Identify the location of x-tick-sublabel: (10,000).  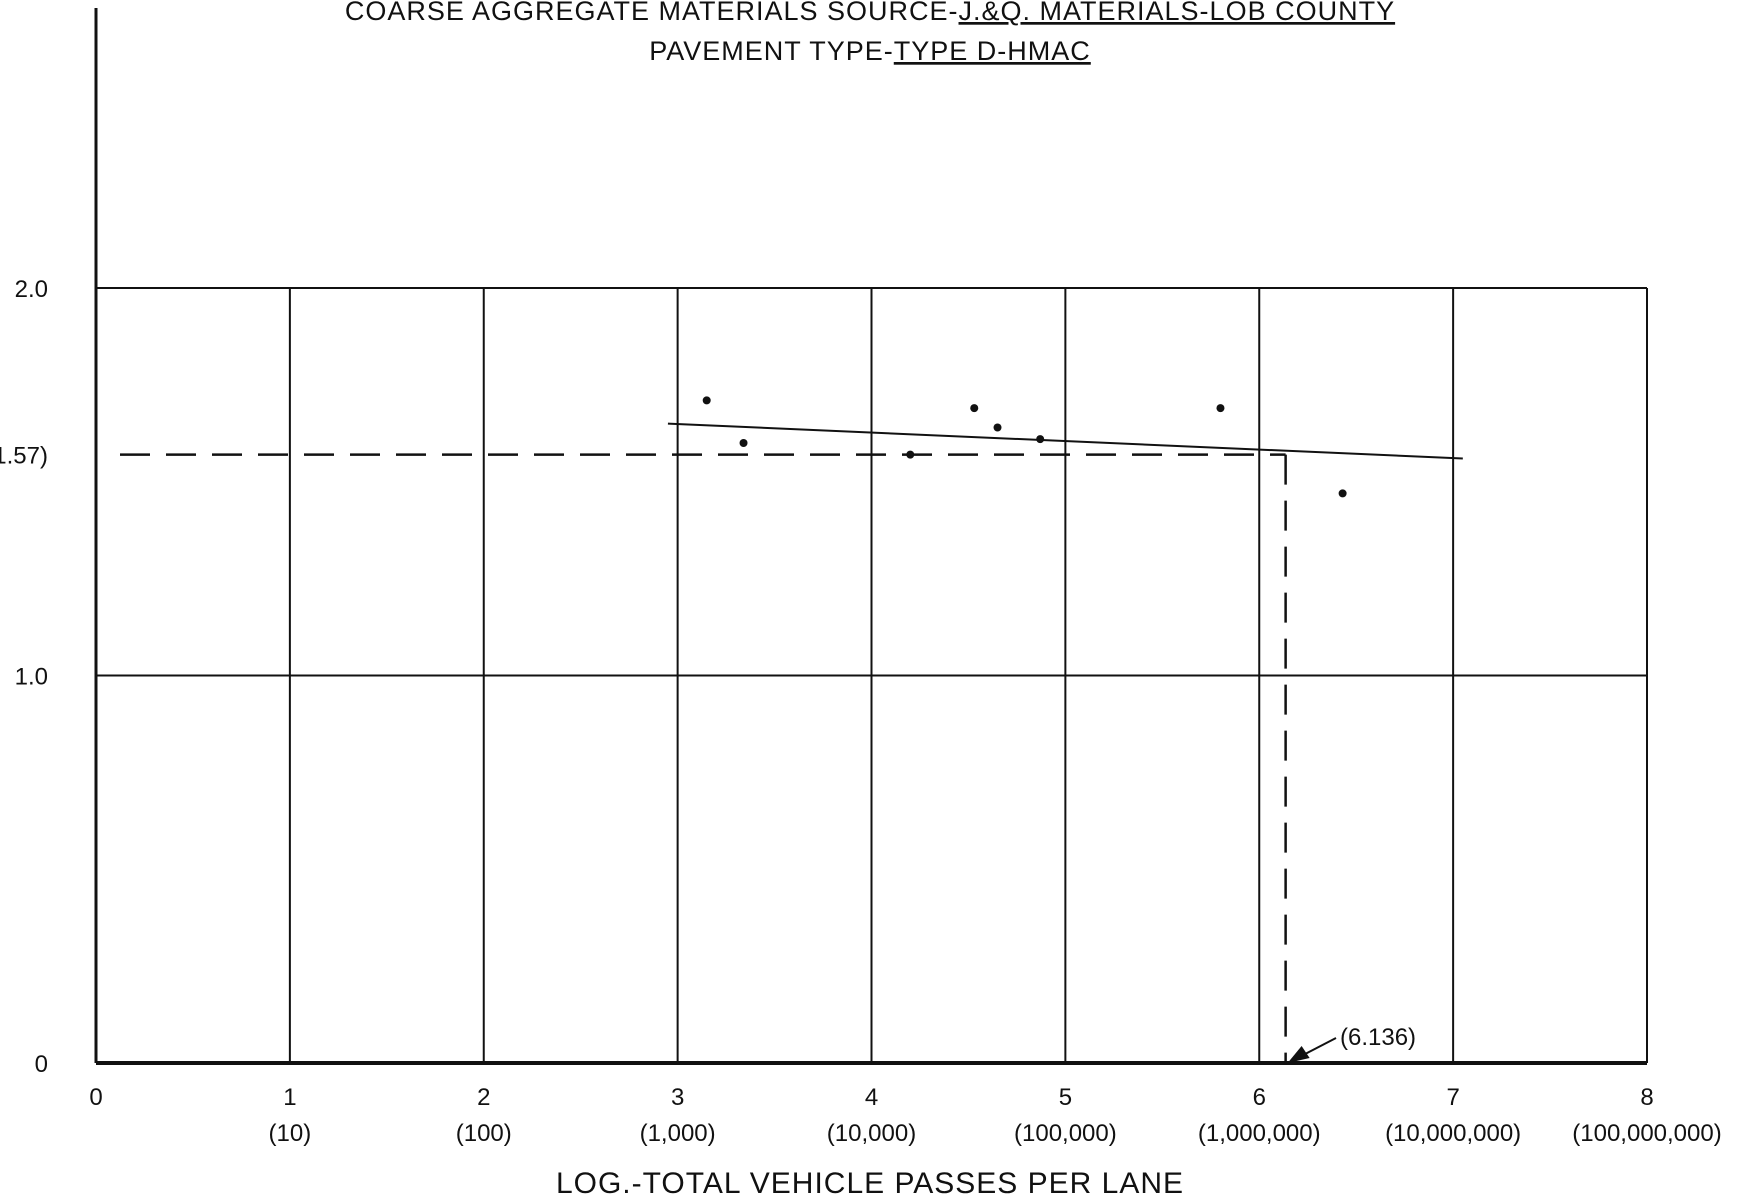
(871, 1133).